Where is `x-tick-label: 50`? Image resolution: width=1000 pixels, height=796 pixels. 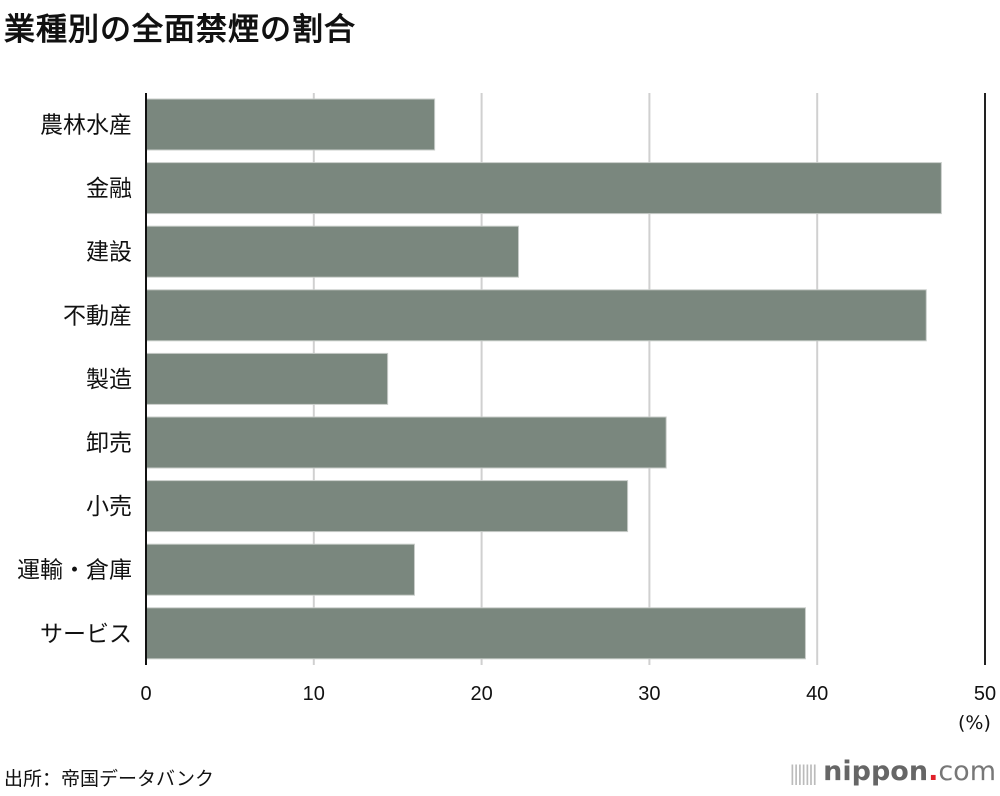
x-tick-label: 50 is located at coordinates (985, 694).